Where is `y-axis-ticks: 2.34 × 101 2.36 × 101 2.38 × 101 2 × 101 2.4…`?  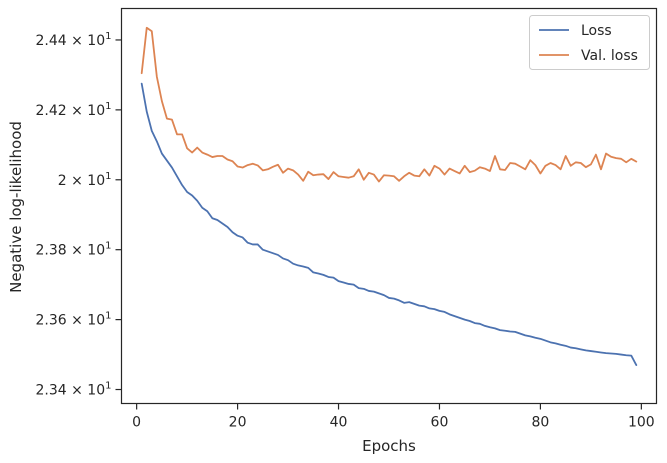 y-axis-ticks: 2.34 × 101 2.36 × 101 2.38 × 101 2 × 101 2.4… is located at coordinates (79, 215).